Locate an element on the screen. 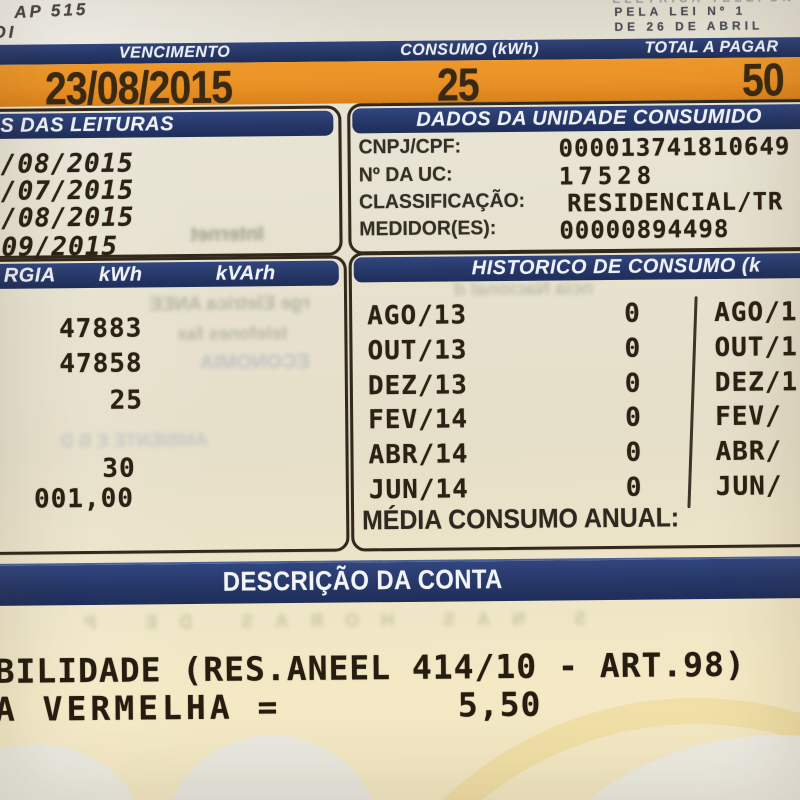 This screenshot has width=800, height=800. historico-month-right: AGO/1 is located at coordinates (756, 312).